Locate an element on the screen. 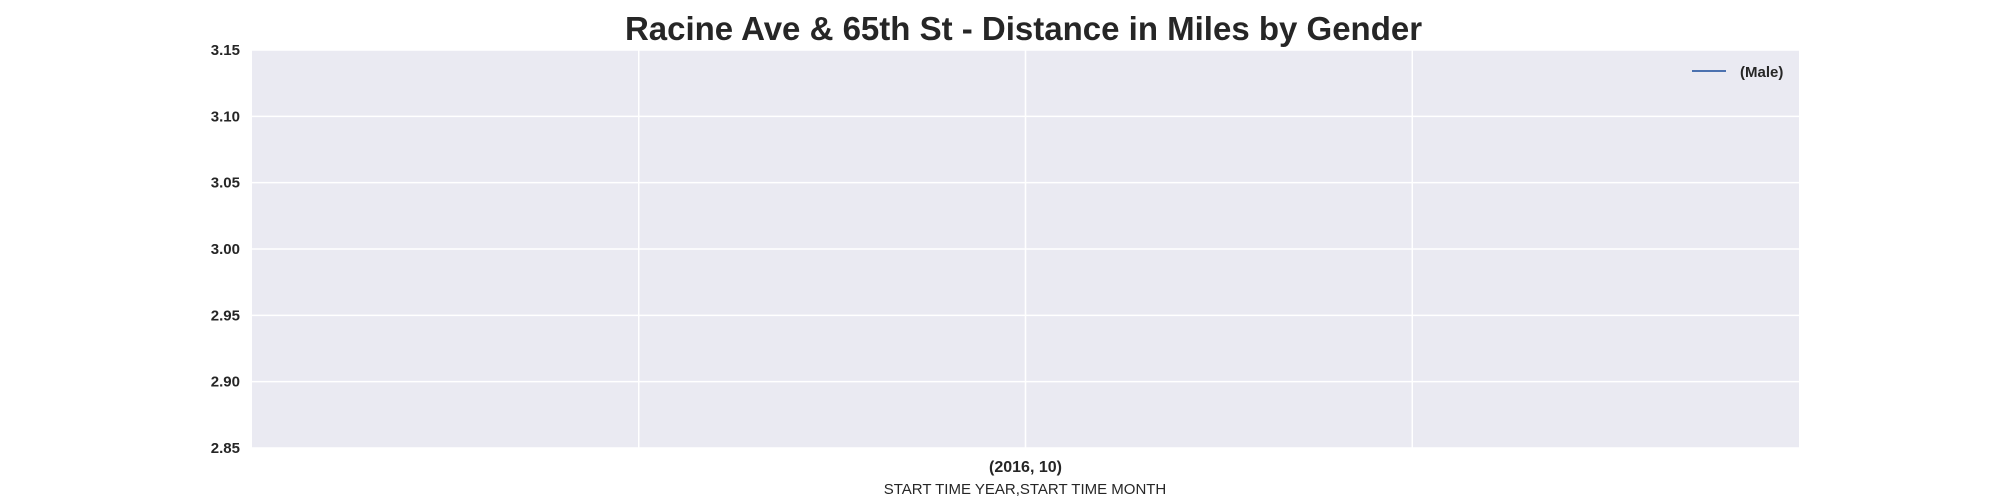 The image size is (2000, 500). y-tick-label: 3.15 is located at coordinates (225, 50).